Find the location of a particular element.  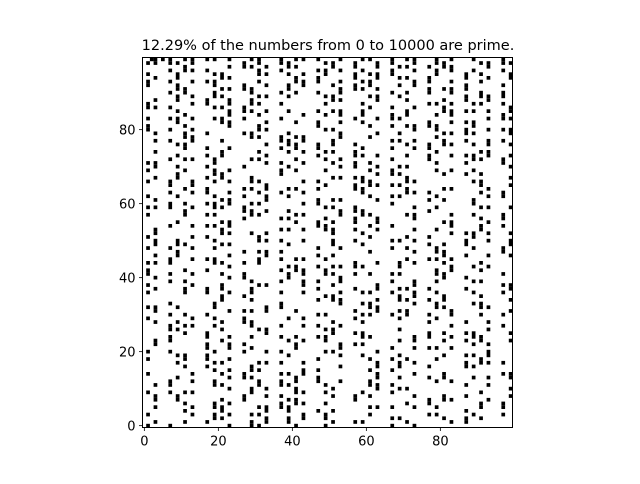

y-tick-label: 60 is located at coordinates (127, 205).